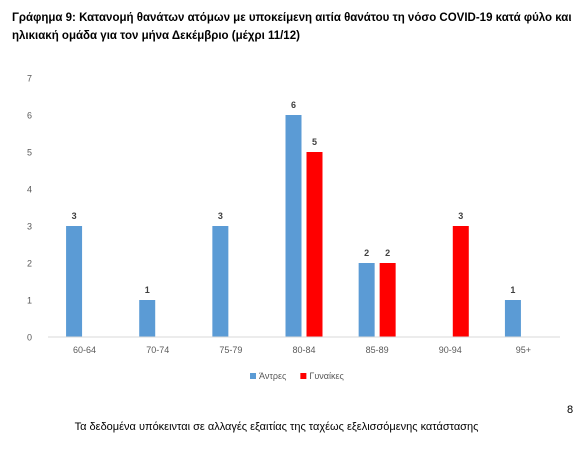 The width and height of the screenshot is (583, 460). I want to click on y-tick-label: 6, so click(29, 116).